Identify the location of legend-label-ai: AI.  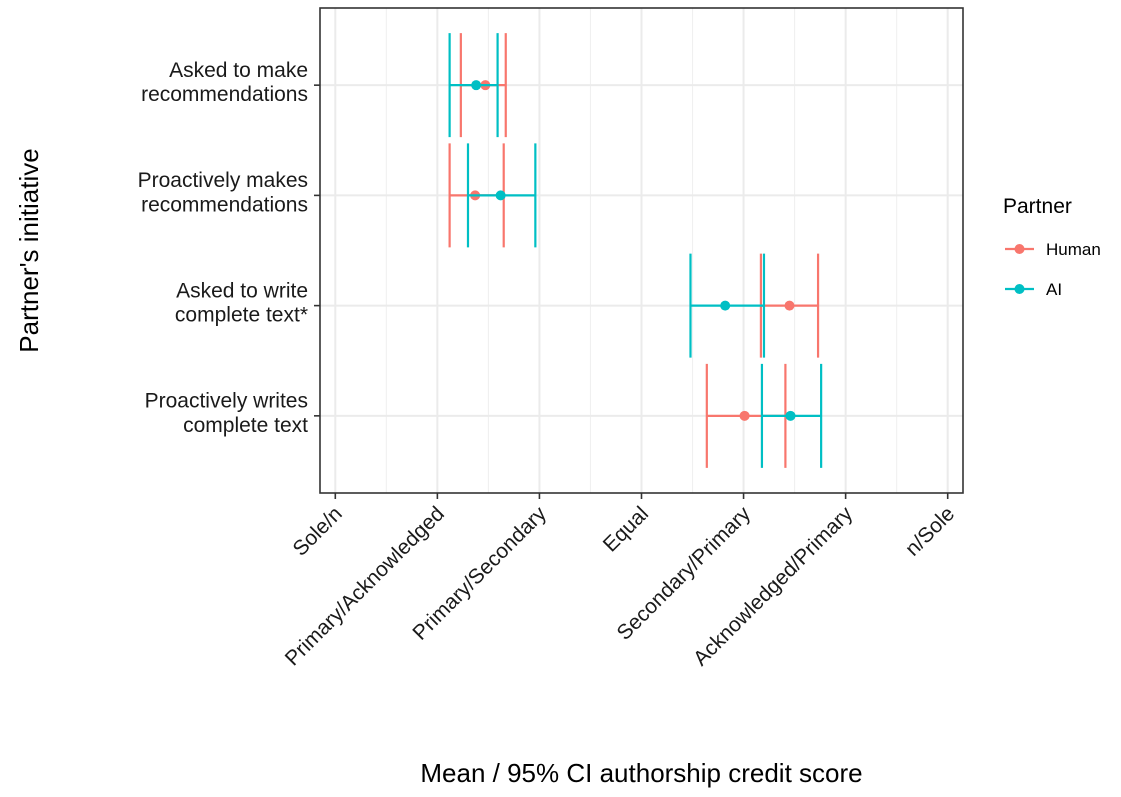
(1054, 289).